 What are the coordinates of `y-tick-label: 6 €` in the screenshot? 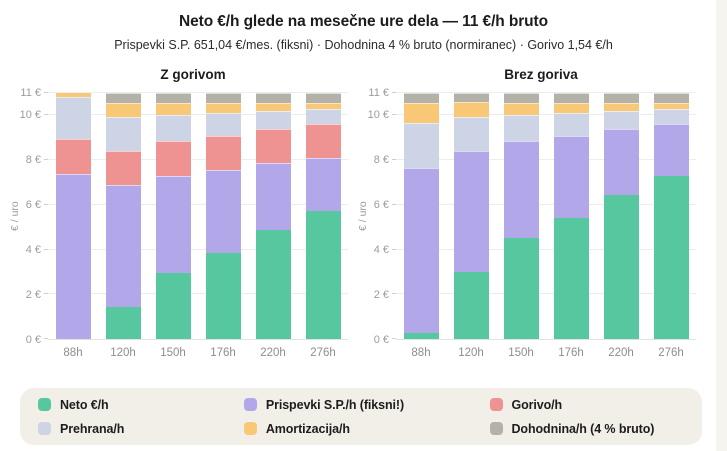 It's located at (381, 205).